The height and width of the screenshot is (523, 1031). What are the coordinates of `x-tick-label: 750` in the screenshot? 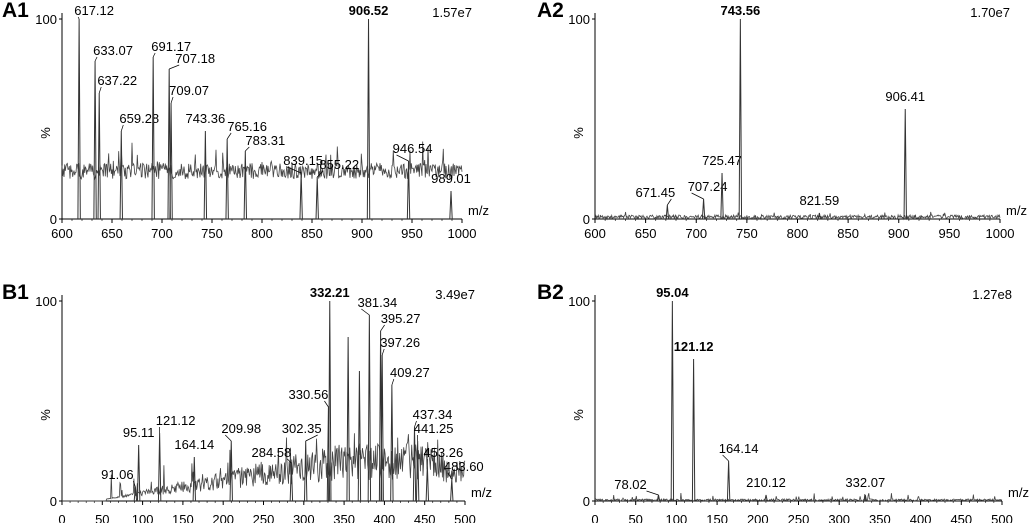 It's located at (747, 233).